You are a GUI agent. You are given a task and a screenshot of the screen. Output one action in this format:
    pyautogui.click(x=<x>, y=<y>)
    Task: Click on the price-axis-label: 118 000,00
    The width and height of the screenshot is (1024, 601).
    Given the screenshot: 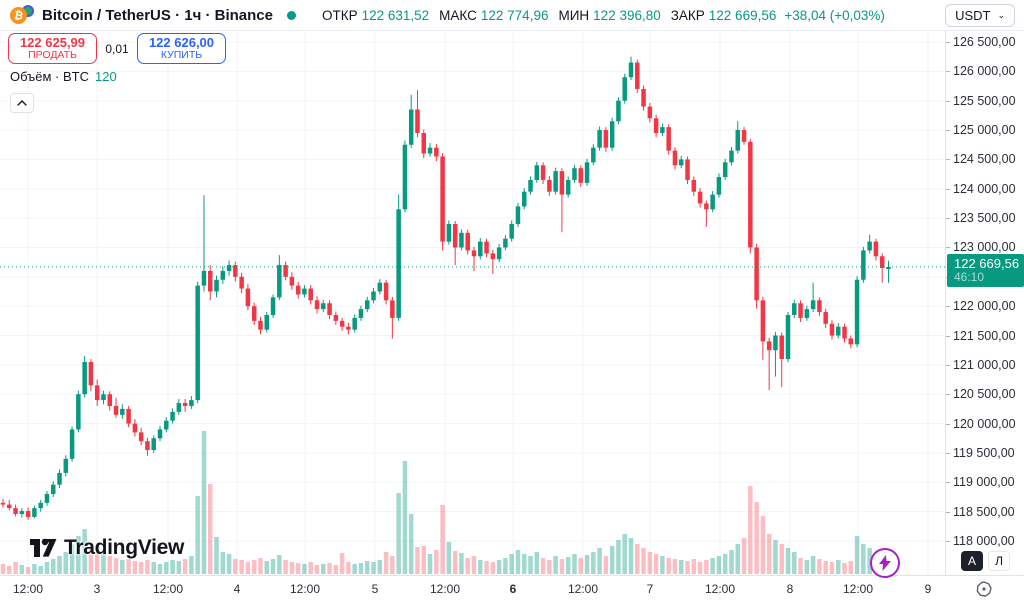 What is the action you would take?
    pyautogui.click(x=984, y=541)
    